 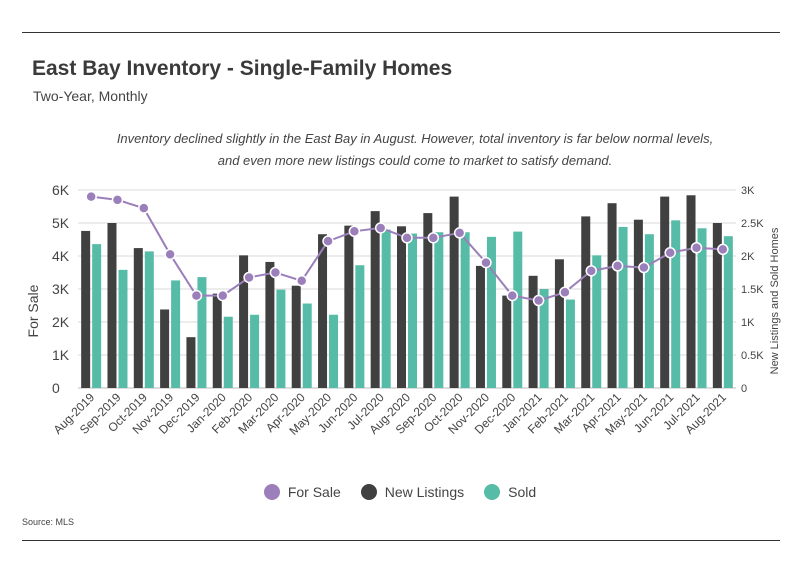 I want to click on left-tick-label: 2K, so click(x=61, y=322).